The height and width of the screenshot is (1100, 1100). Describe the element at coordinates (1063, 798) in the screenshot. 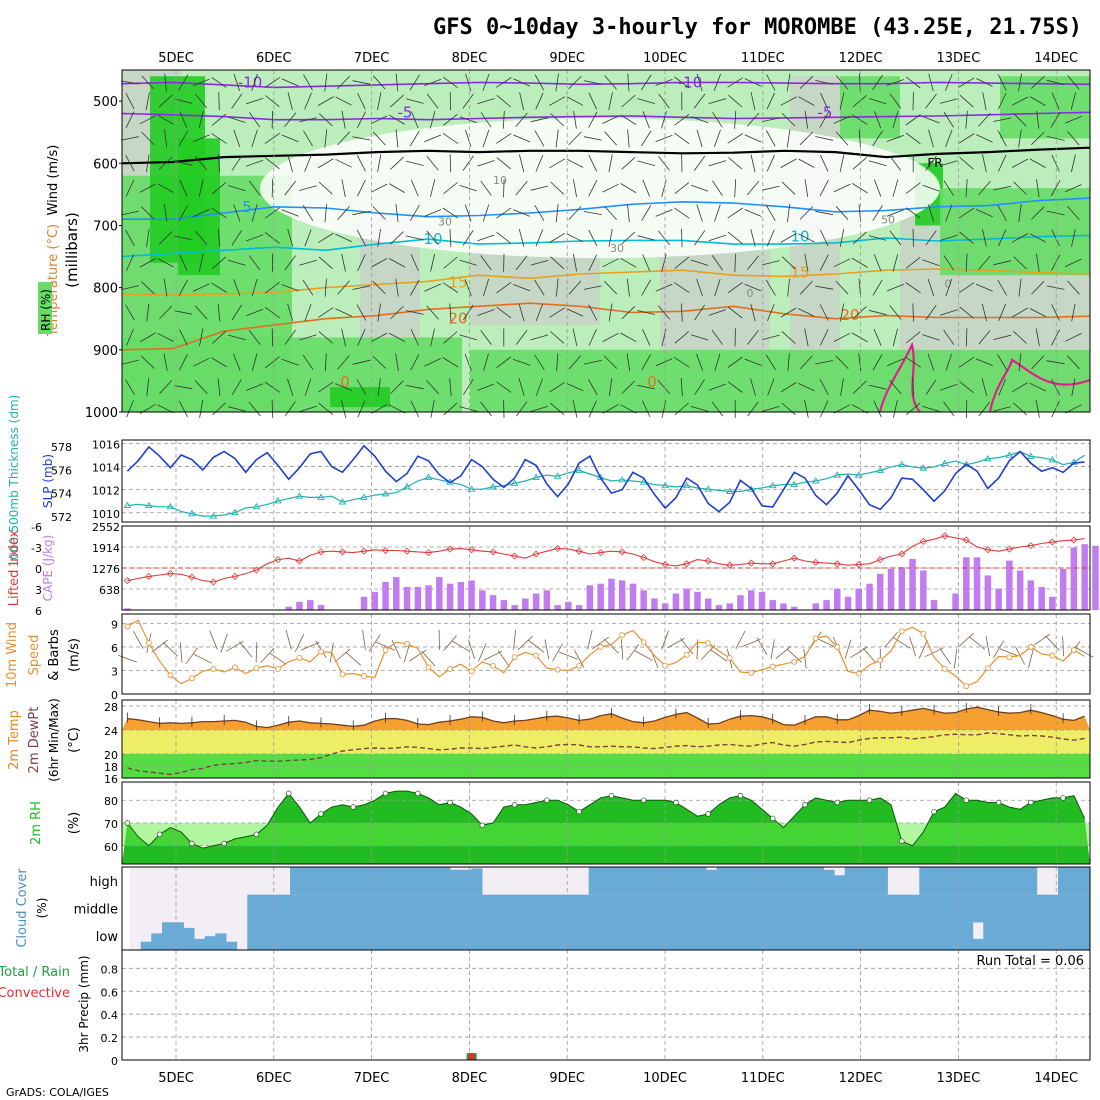

I see `rh2m-marker` at that location.